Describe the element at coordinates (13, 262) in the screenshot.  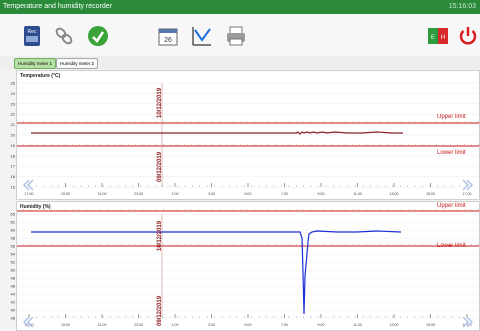
I see `y-tick-label: 52` at that location.